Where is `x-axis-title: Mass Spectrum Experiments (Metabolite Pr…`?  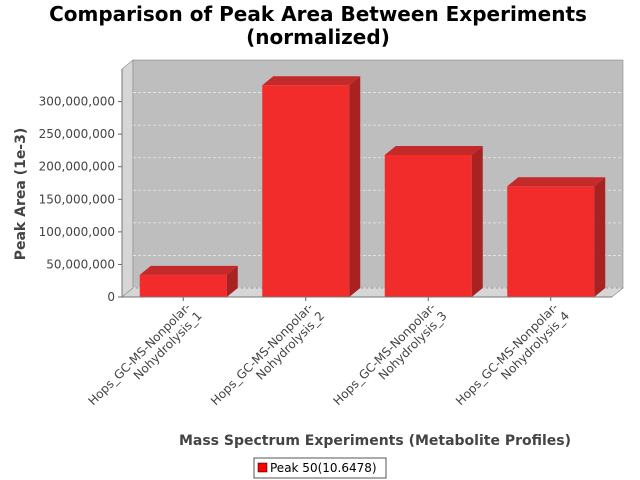
x-axis-title: Mass Spectrum Experiments (Metabolite Pr… is located at coordinates (375, 441).